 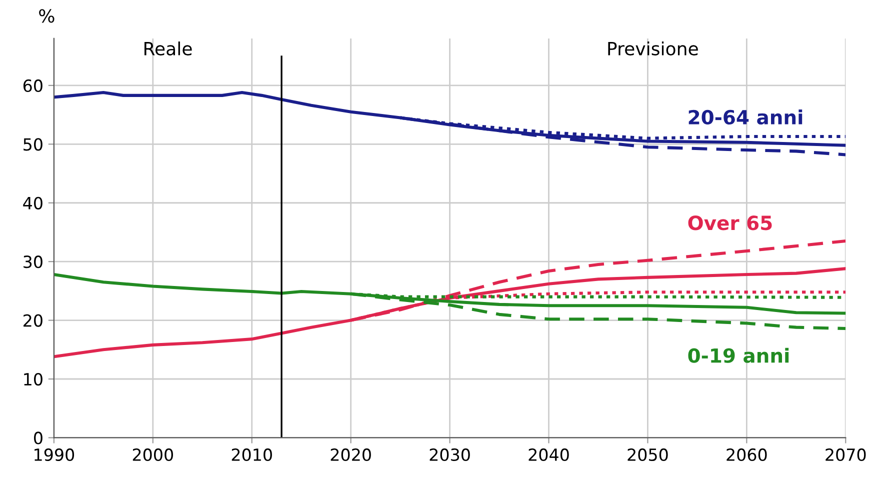 What do you see at coordinates (33, 262) in the screenshot?
I see `y-tick-label: 30` at bounding box center [33, 262].